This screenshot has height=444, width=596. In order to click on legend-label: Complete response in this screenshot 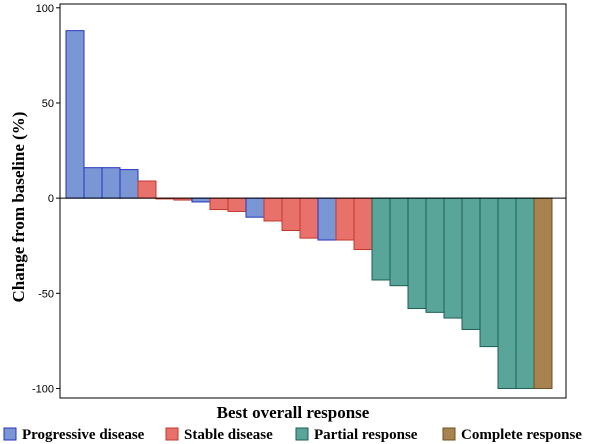, I will do `click(521, 435)`.